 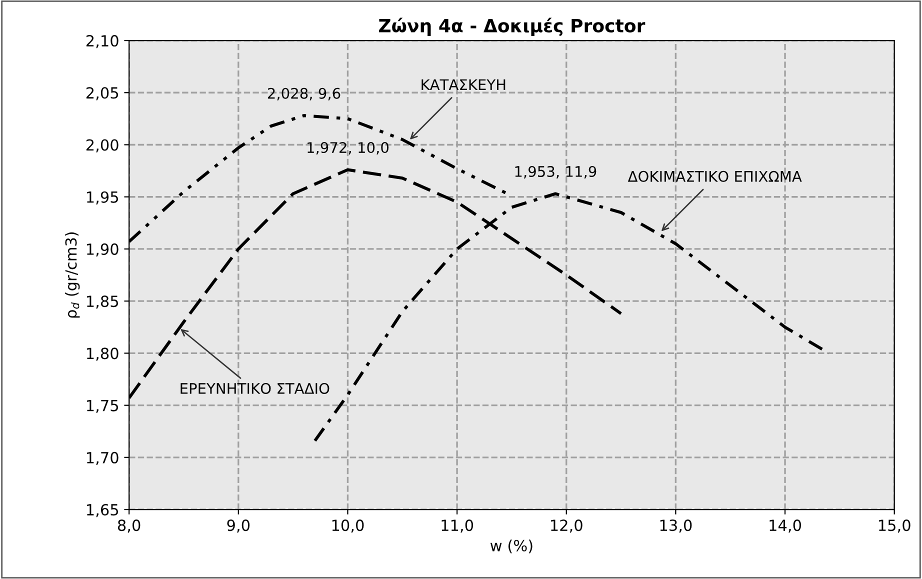 I want to click on x-tick-label: 8,0, so click(x=129, y=526).